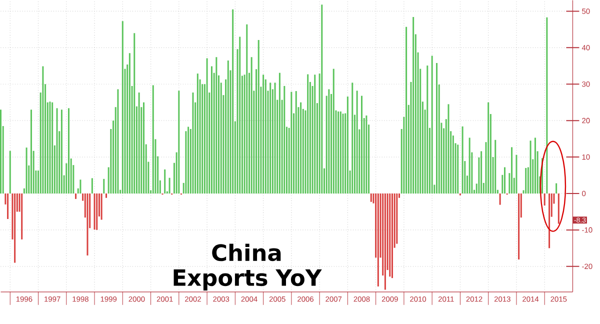 The image size is (600, 324). What do you see at coordinates (248, 267) in the screenshot?
I see `text: China Exports YoY` at bounding box center [248, 267].